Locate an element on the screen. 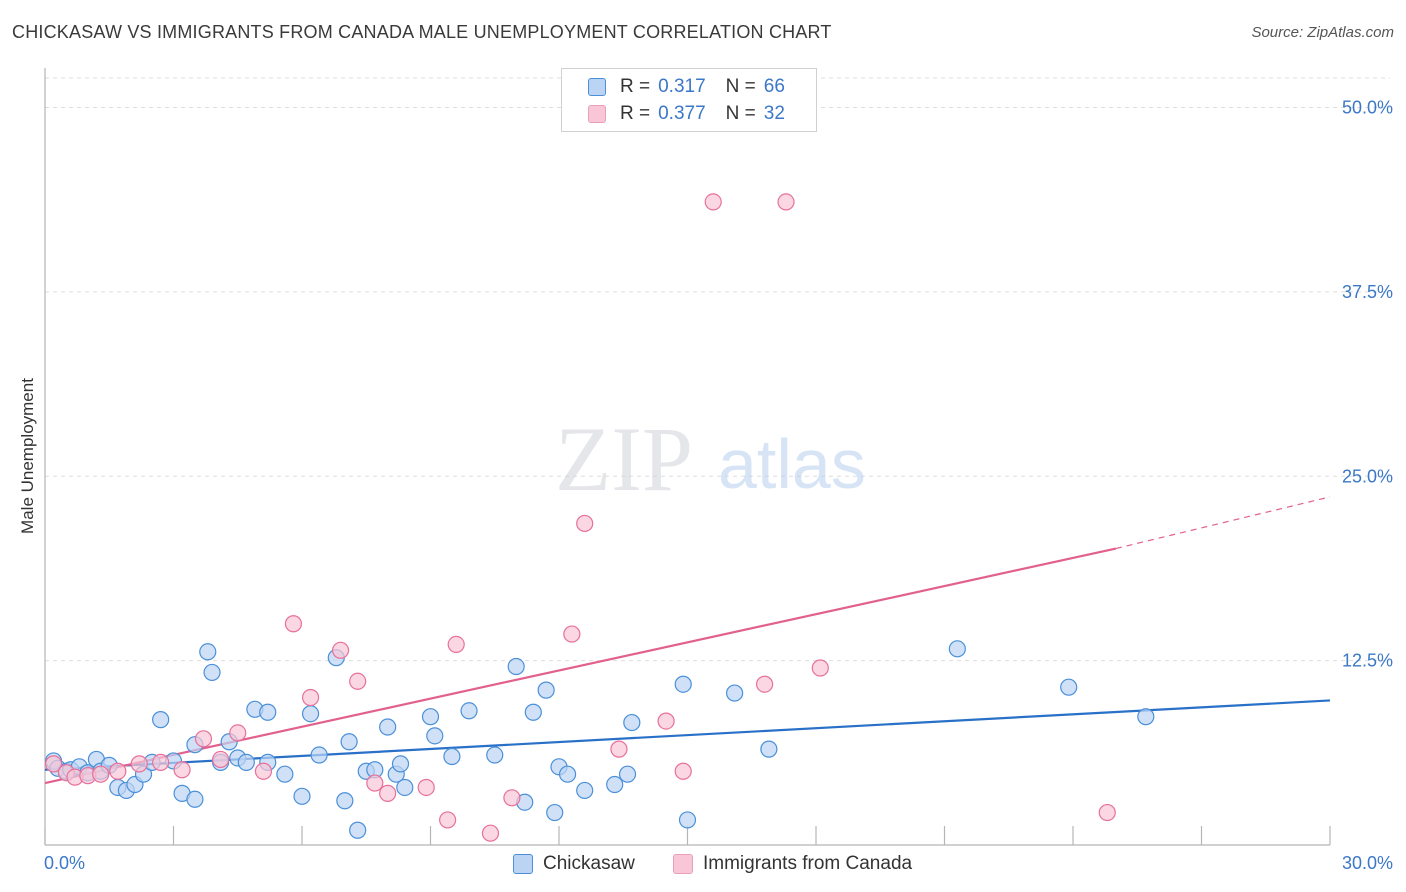 The image size is (1406, 892). y-tick-label: 50.0% is located at coordinates (1367, 108).